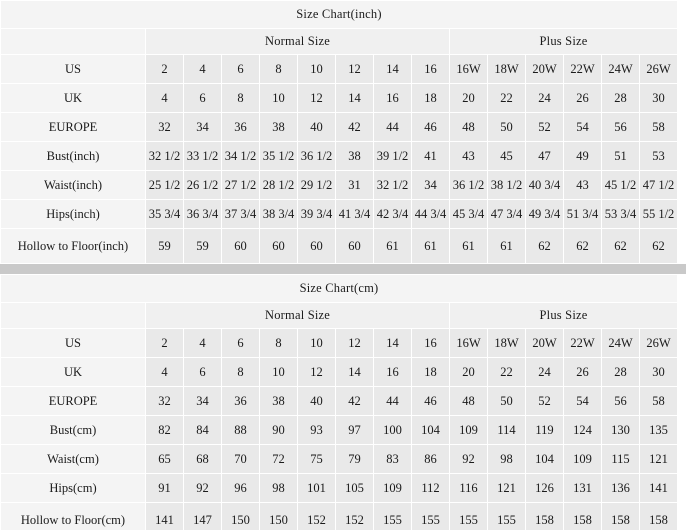 The image size is (686, 530). What do you see at coordinates (658, 214) in the screenshot?
I see `table-cell: 55 1/2` at bounding box center [658, 214].